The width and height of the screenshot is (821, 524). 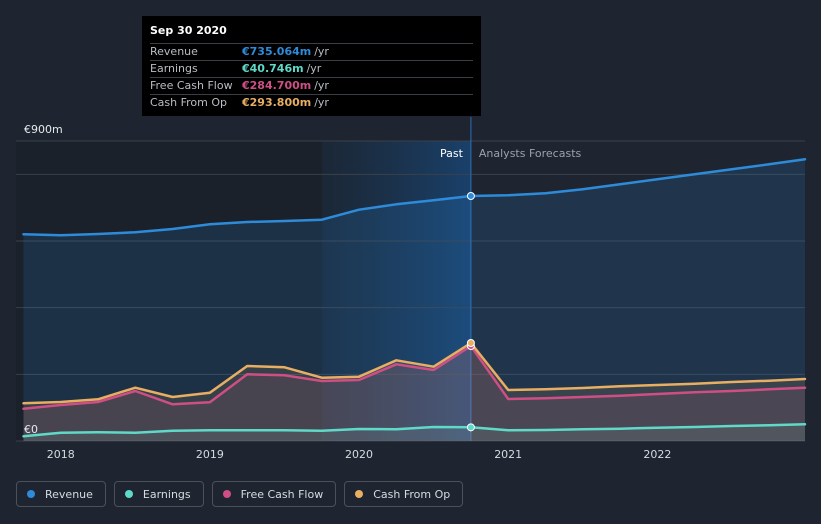 What do you see at coordinates (452, 153) in the screenshot?
I see `past-label: Past` at bounding box center [452, 153].